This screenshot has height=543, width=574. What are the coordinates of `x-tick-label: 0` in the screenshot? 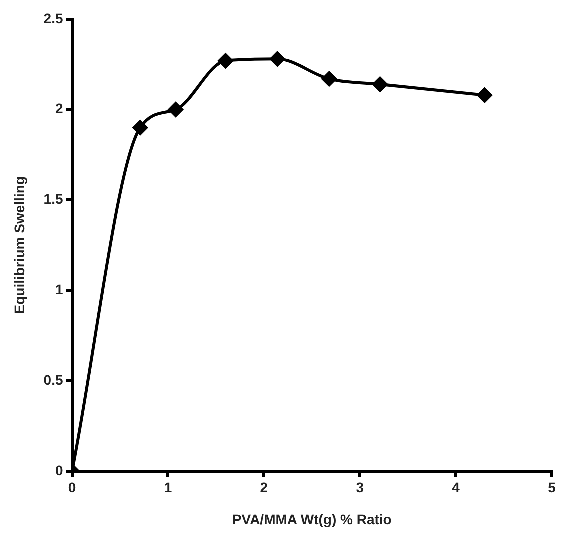 It's located at (72, 488).